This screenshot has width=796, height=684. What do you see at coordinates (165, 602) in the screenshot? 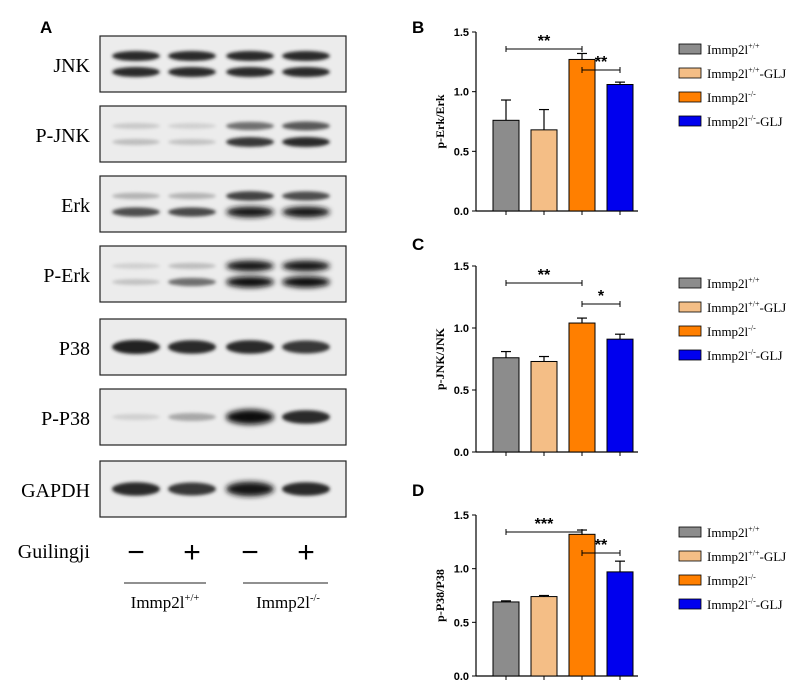
I see `group-label: Immp2l+/+` at bounding box center [165, 602].